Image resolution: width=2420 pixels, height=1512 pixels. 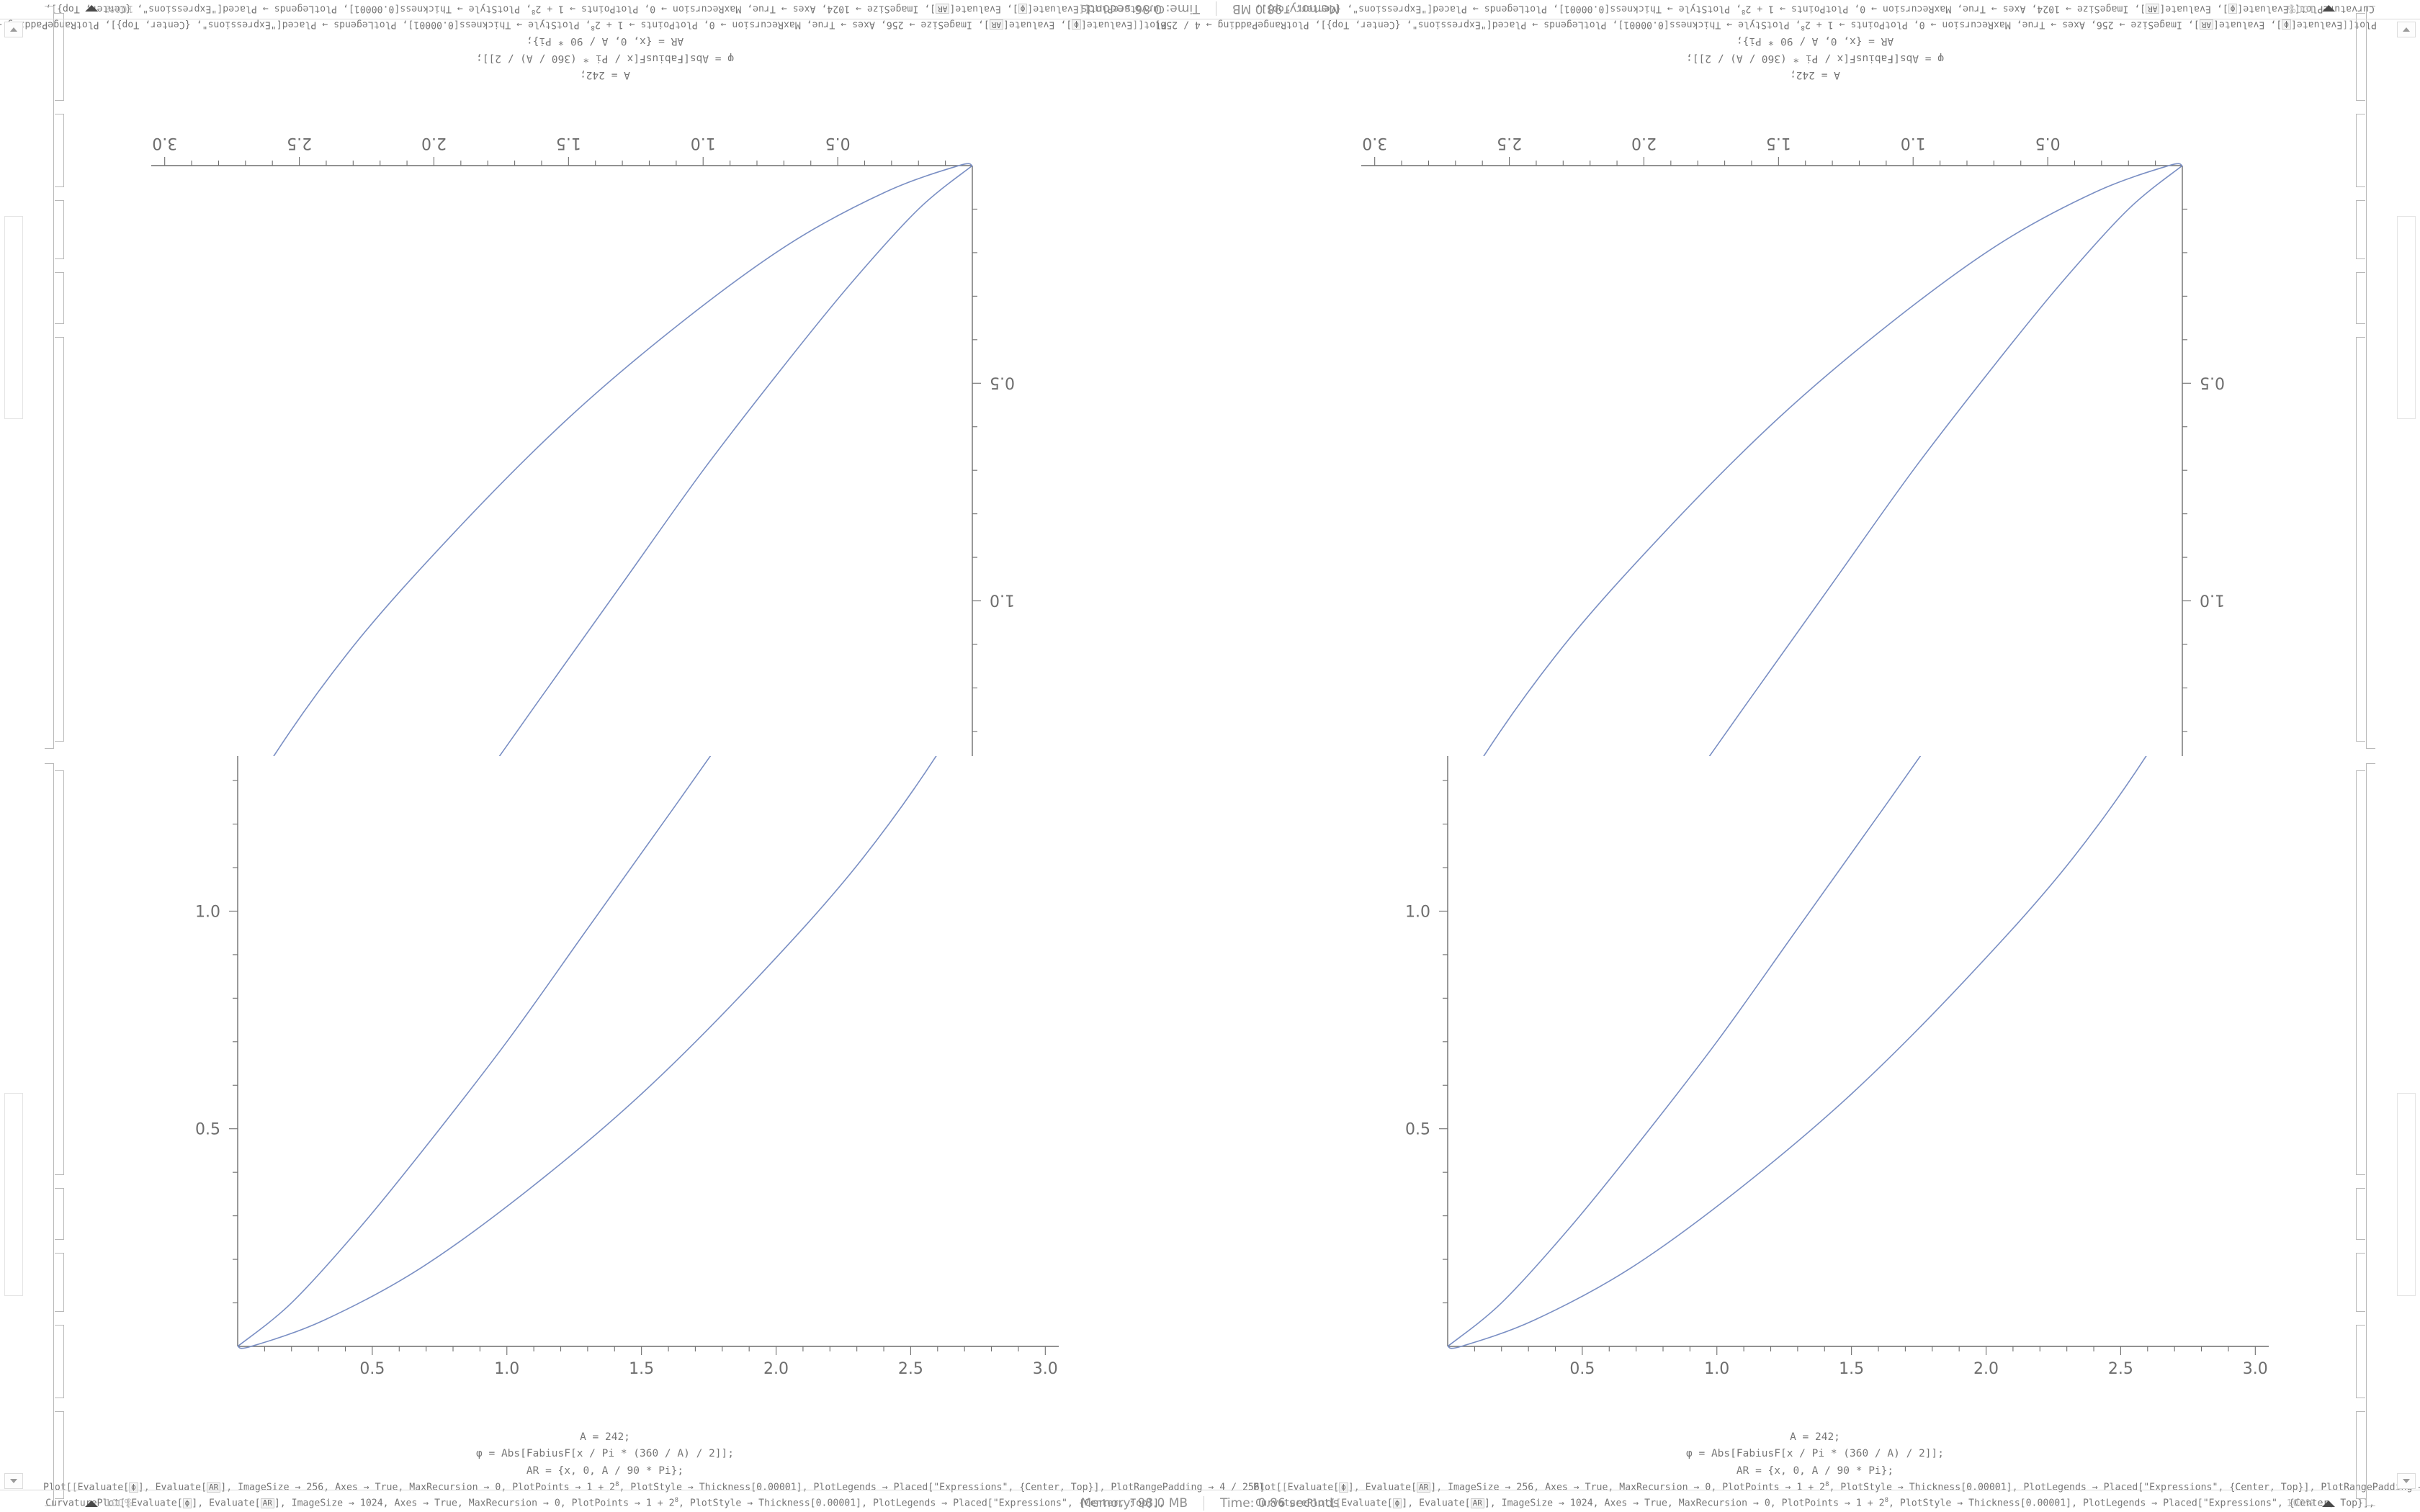 What do you see at coordinates (13, 317) in the screenshot?
I see `scrollbar-thumb-left-upper` at bounding box center [13, 317].